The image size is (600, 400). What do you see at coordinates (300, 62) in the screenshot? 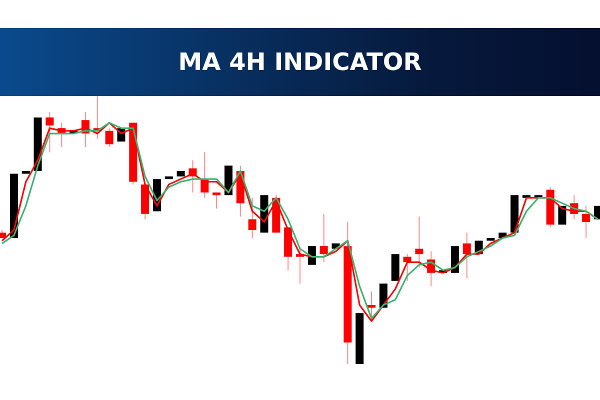
I see `chart-title: MA 4H INDICATOR` at bounding box center [300, 62].